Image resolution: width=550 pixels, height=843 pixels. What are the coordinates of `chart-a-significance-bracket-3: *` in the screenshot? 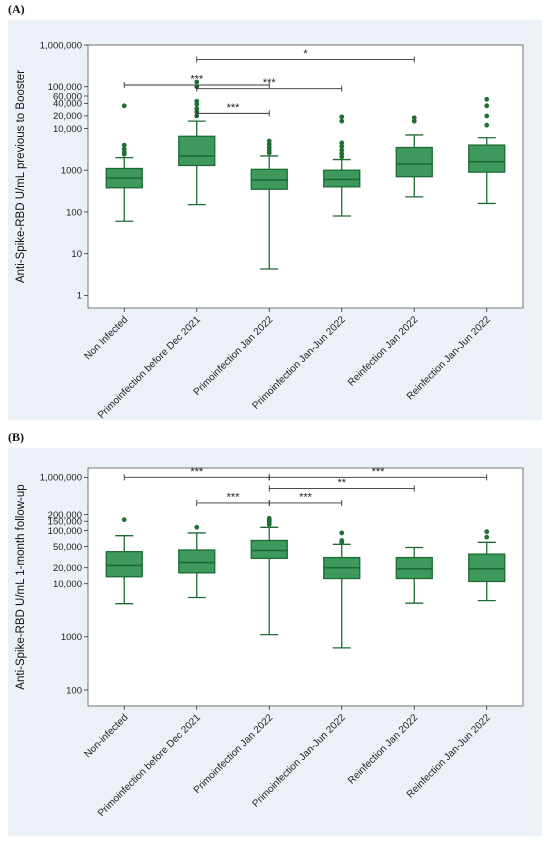 It's located at (305, 55).